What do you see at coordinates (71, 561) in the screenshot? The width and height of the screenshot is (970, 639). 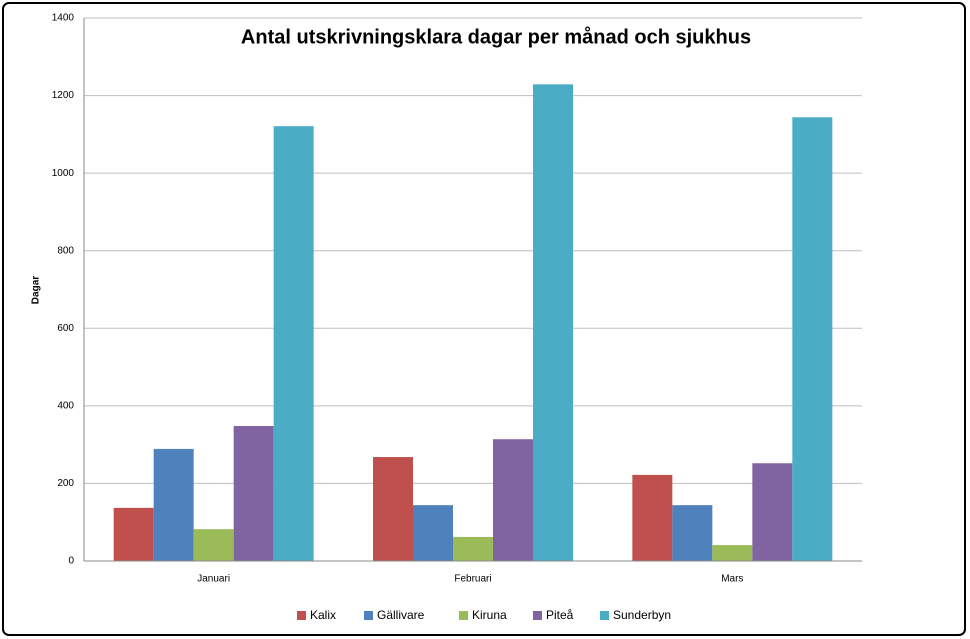 I see `y-tick-label: 0` at bounding box center [71, 561].